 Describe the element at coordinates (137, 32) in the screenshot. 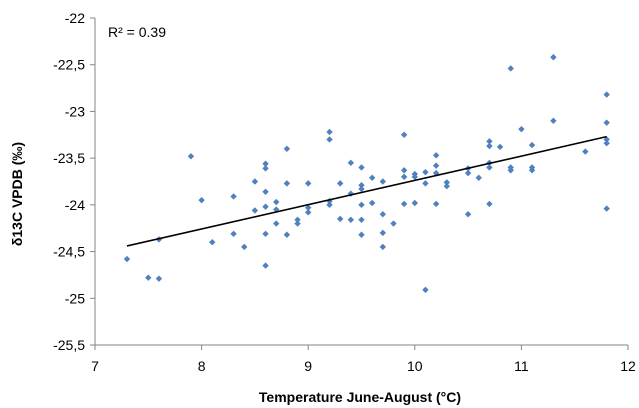

I see `r-squared-label: R² = 0.39` at that location.